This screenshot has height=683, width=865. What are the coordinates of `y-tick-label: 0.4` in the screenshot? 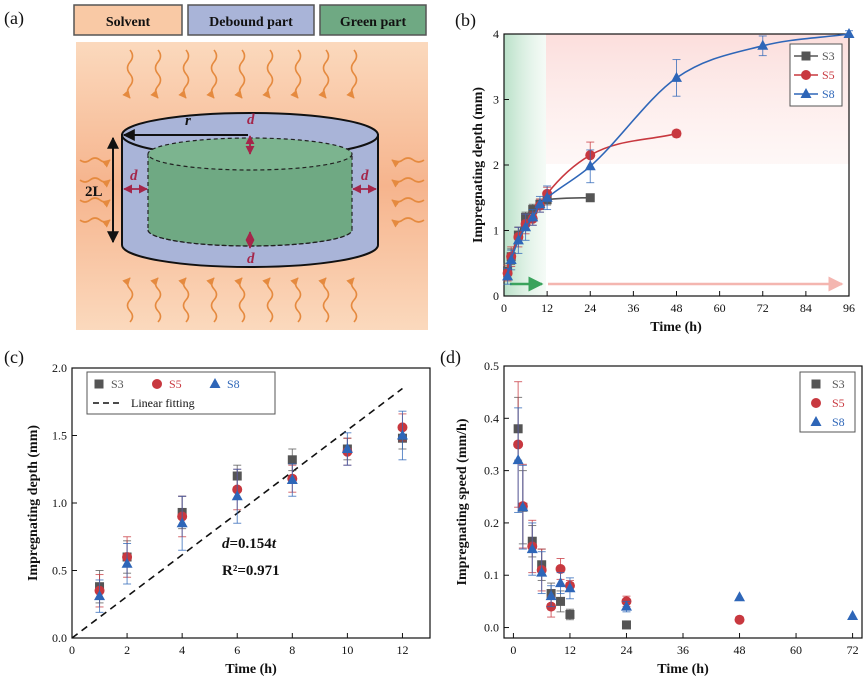 It's located at (491, 418).